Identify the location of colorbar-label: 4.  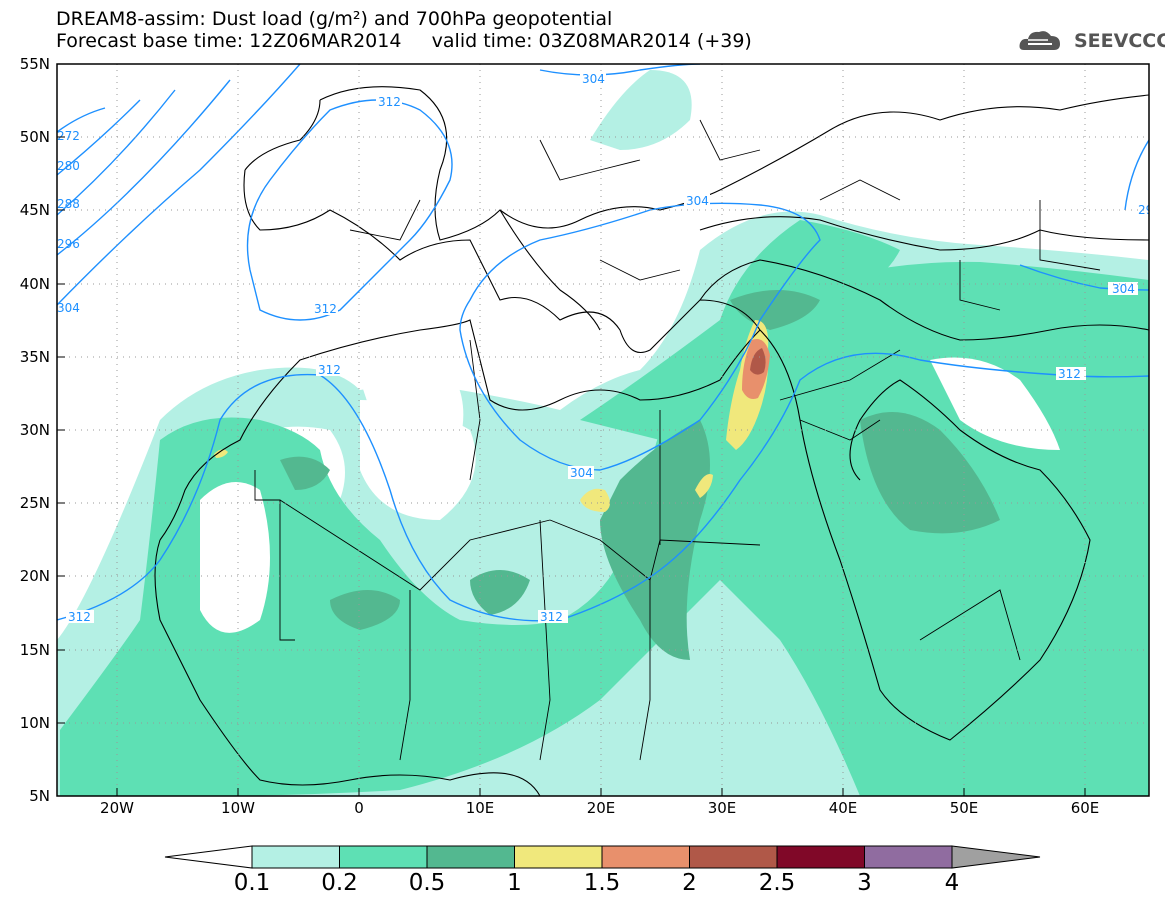
(952, 883).